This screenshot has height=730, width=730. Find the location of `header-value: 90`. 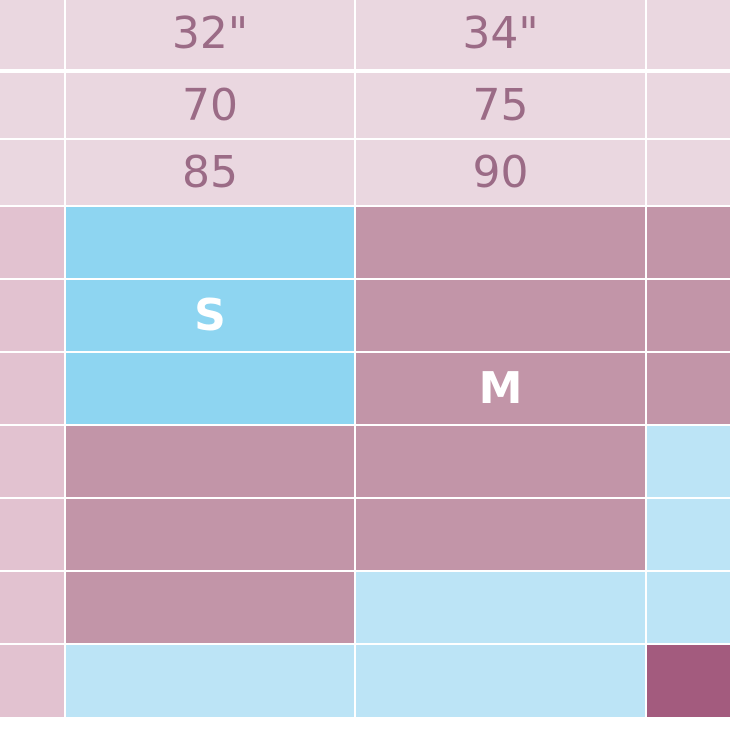

header-value: 90 is located at coordinates (500, 172).